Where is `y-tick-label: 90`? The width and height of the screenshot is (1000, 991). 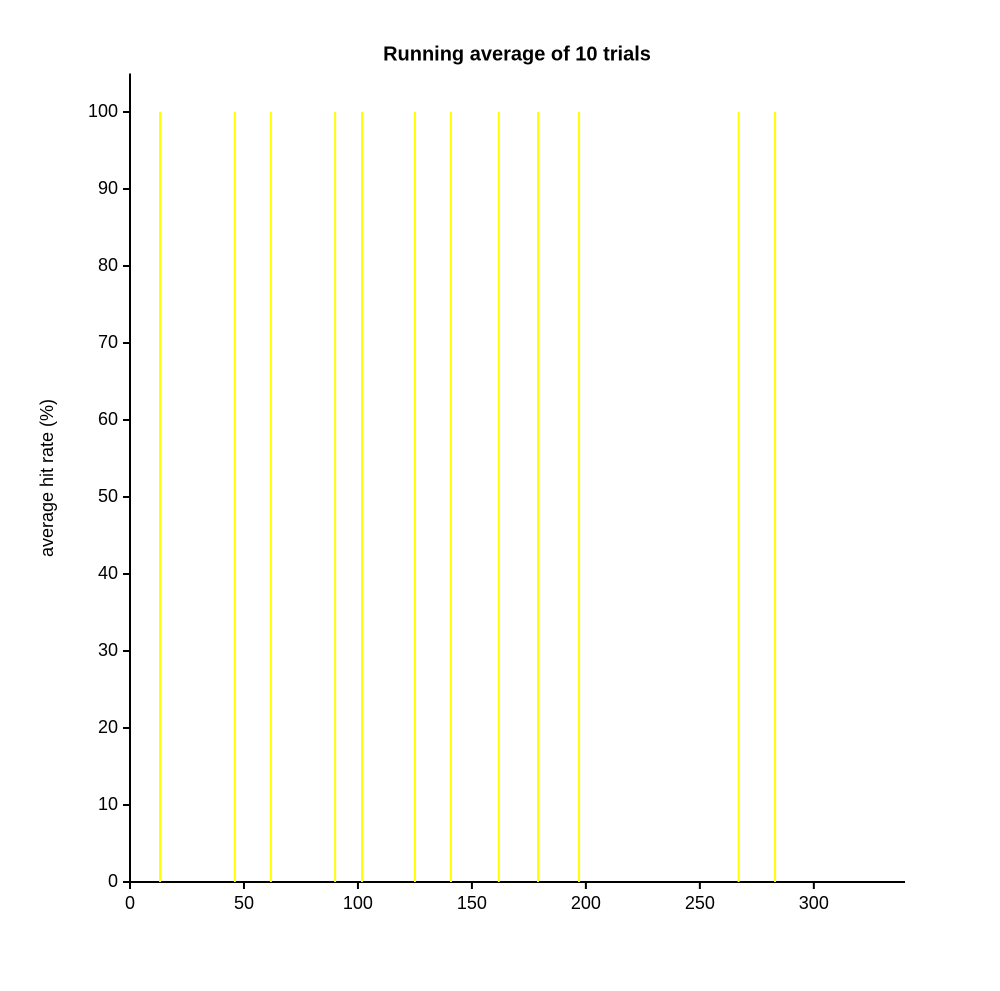
y-tick-label: 90 is located at coordinates (108, 188).